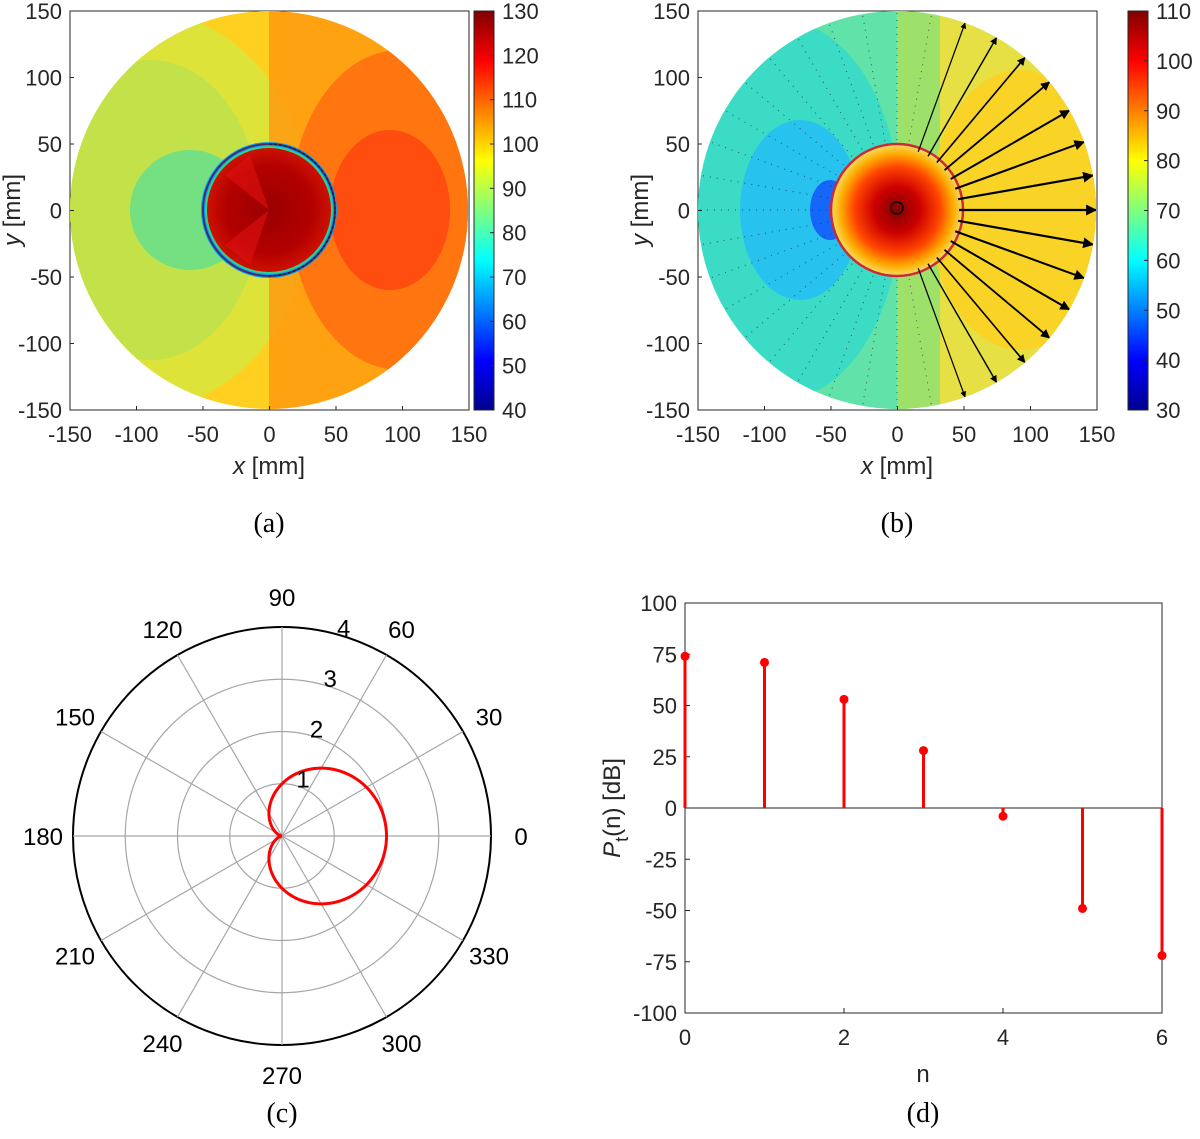  What do you see at coordinates (136, 434) in the screenshot?
I see `panel-a-xtick-label: -100` at bounding box center [136, 434].